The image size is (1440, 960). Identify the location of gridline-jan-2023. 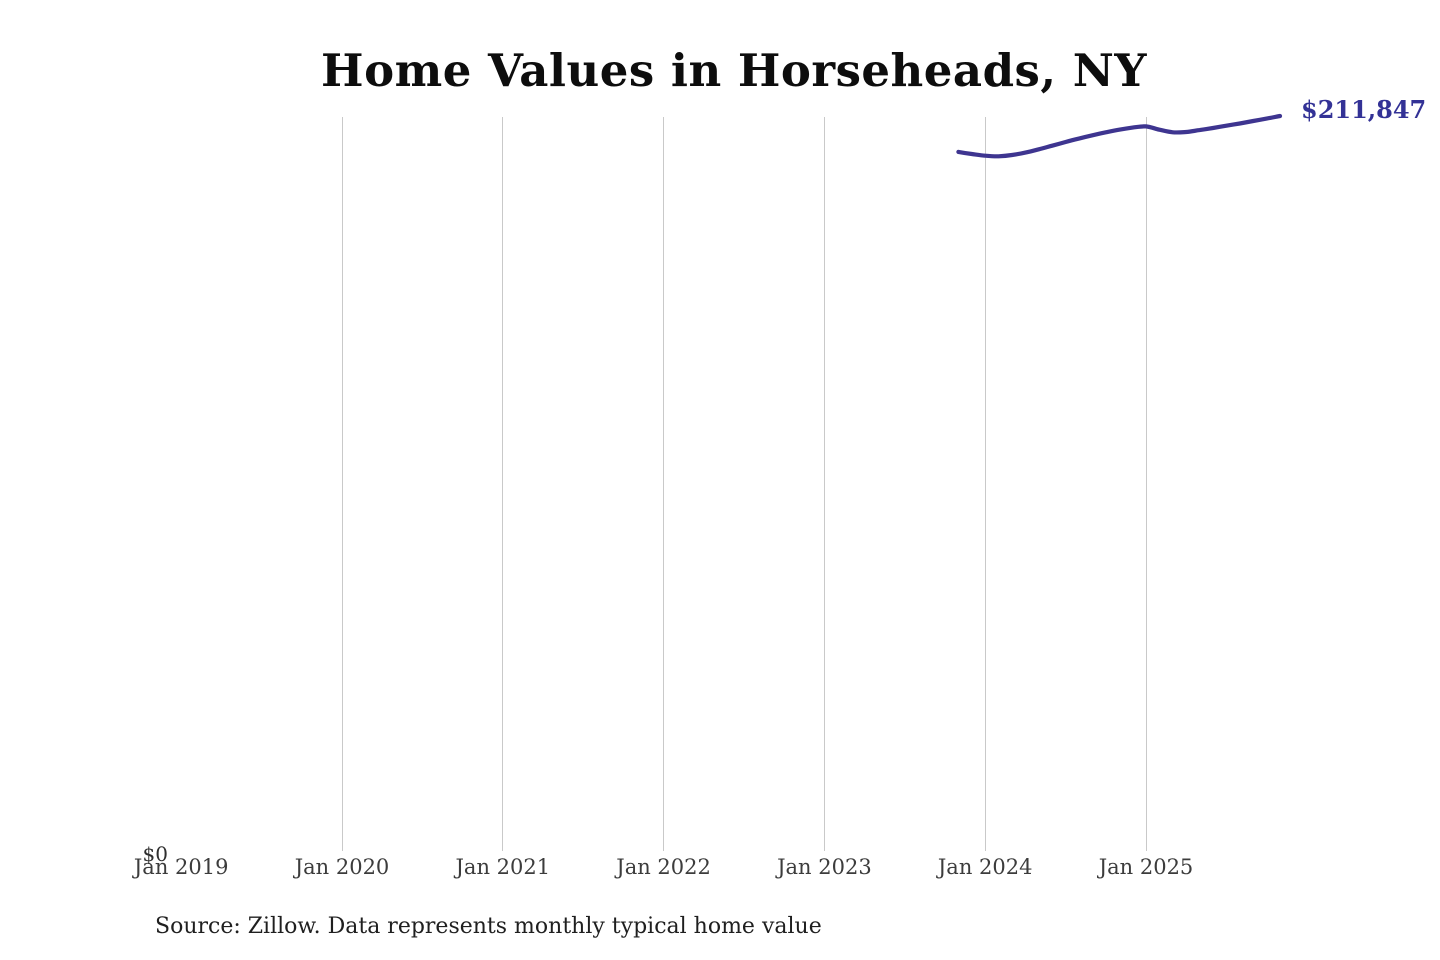
(824, 484).